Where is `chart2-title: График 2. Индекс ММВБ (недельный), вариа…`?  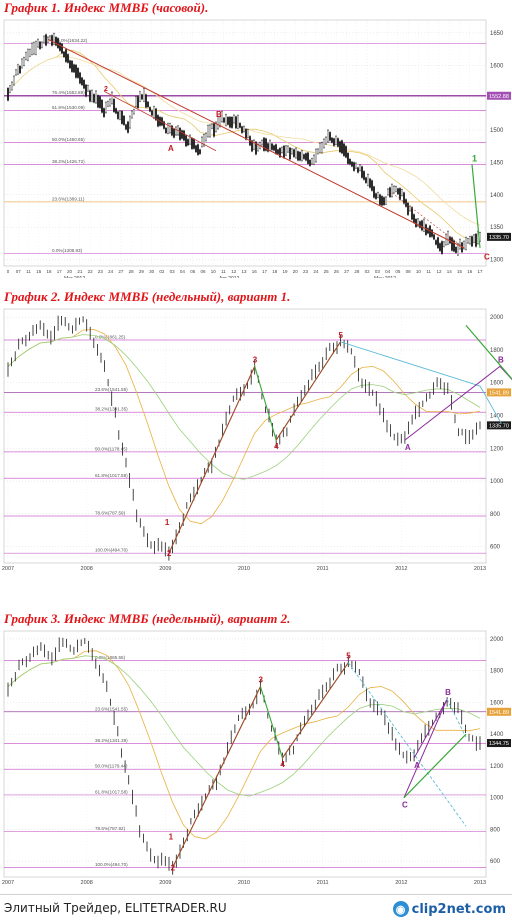
chart2-title: График 2. Индекс ММВБ (недельный), вариа… is located at coordinates (147, 296).